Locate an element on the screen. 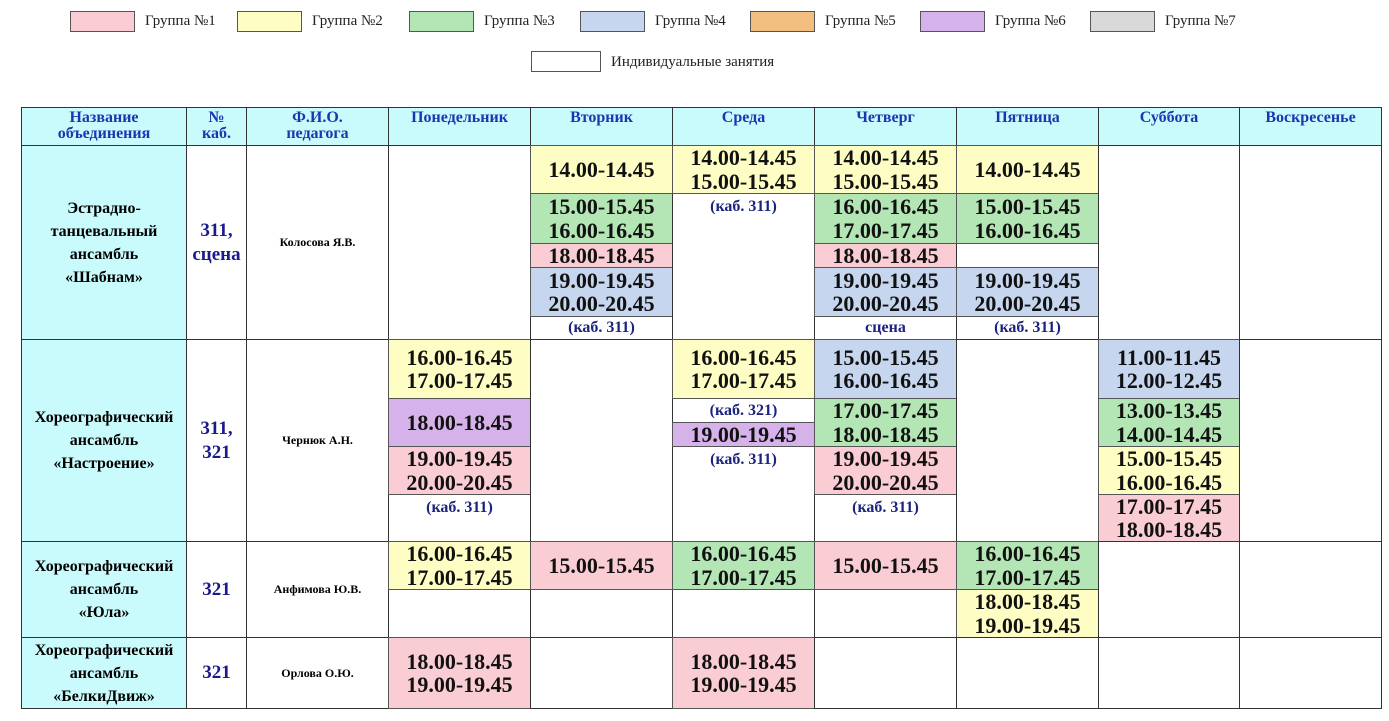 The height and width of the screenshot is (721, 1389). header-text: Воскресенье is located at coordinates (1310, 117).